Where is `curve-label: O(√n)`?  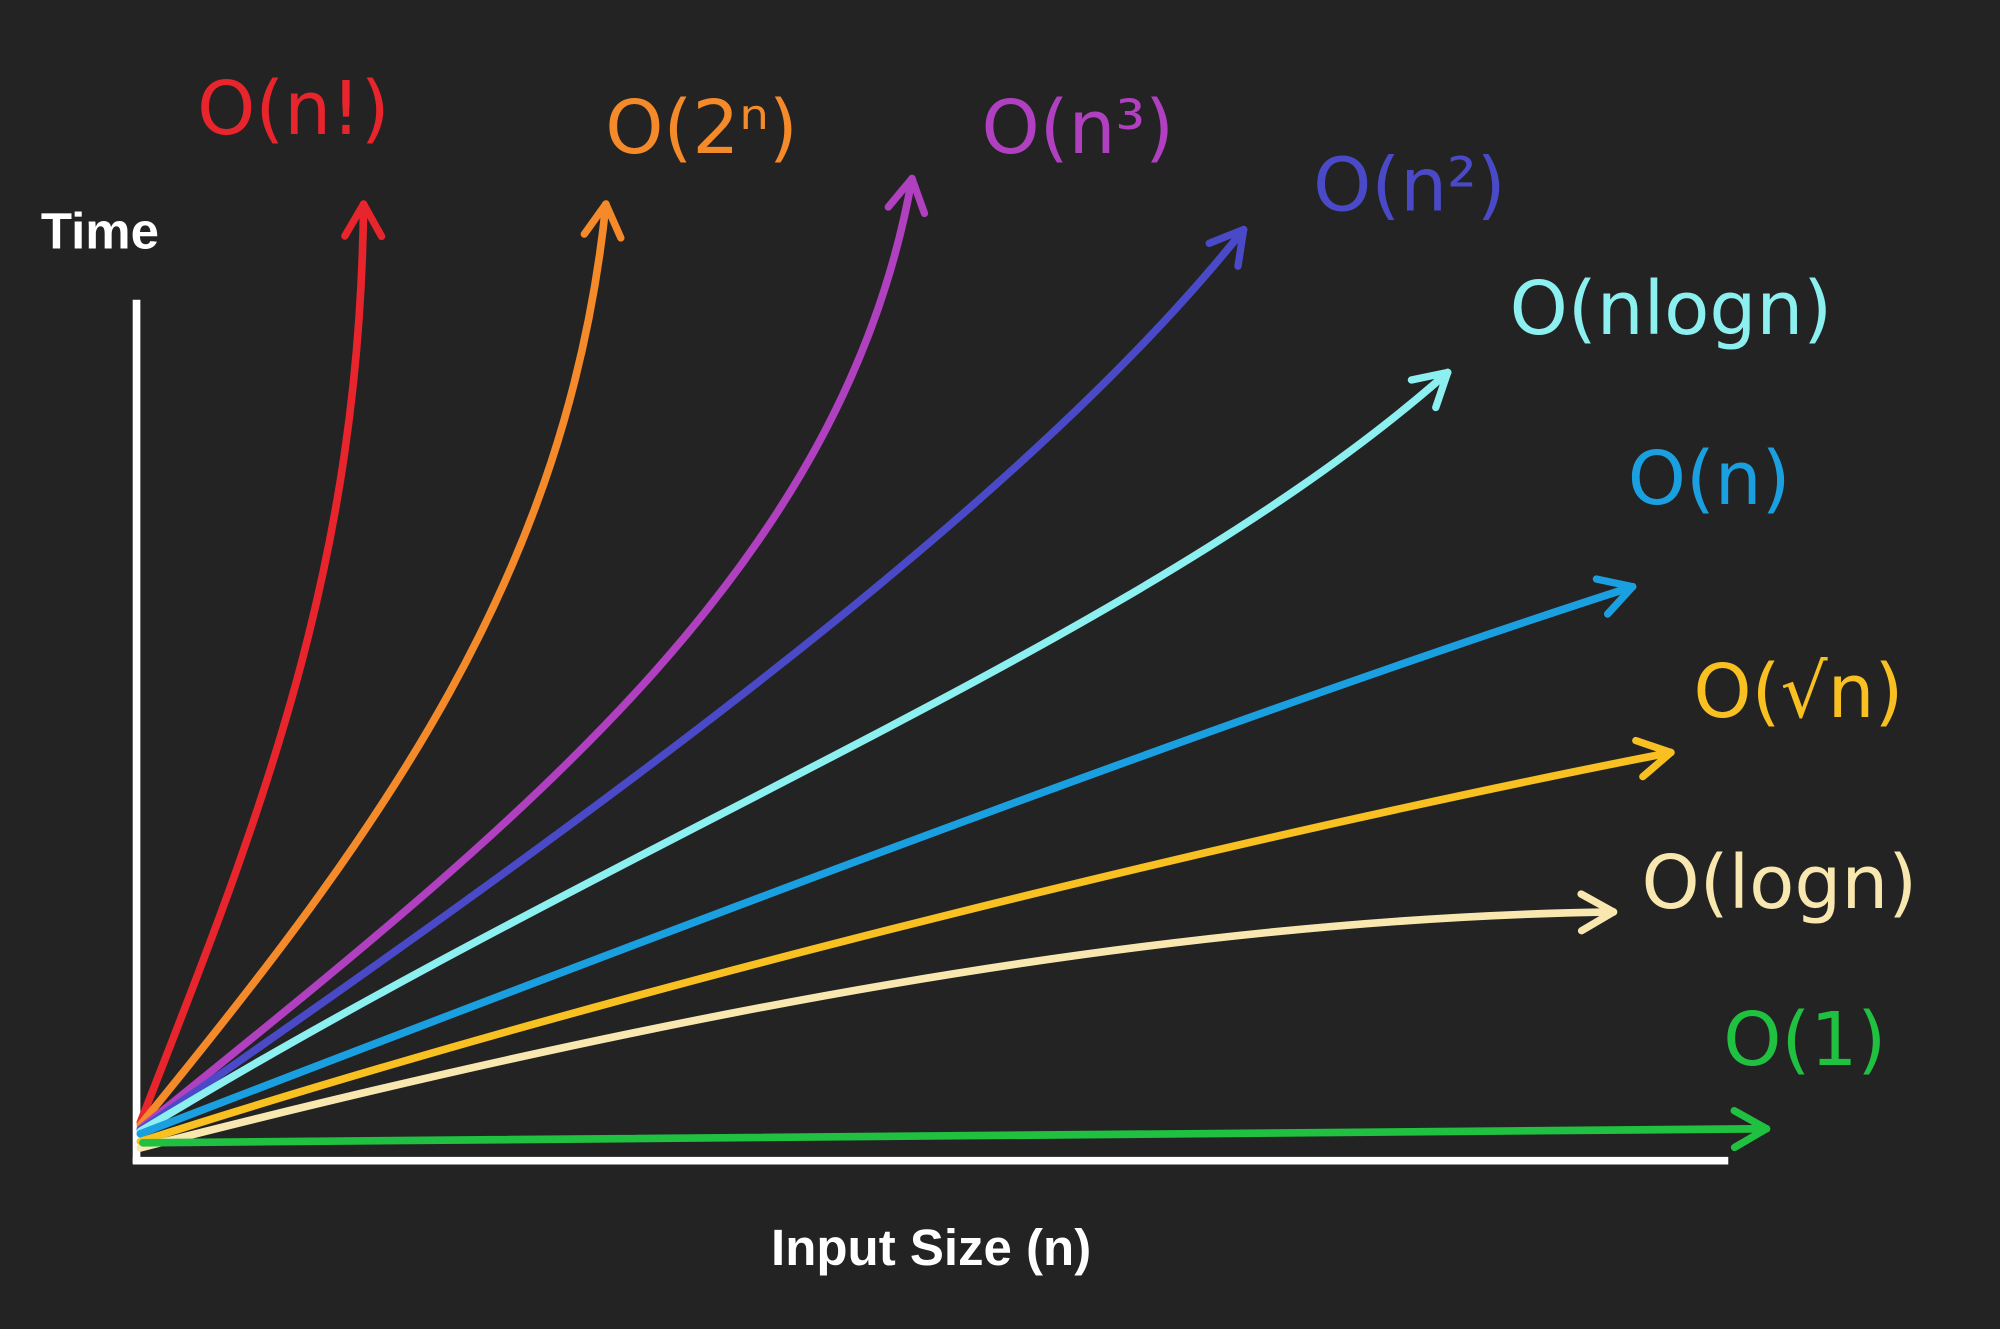
curve-label: O(√n) is located at coordinates (1798, 692).